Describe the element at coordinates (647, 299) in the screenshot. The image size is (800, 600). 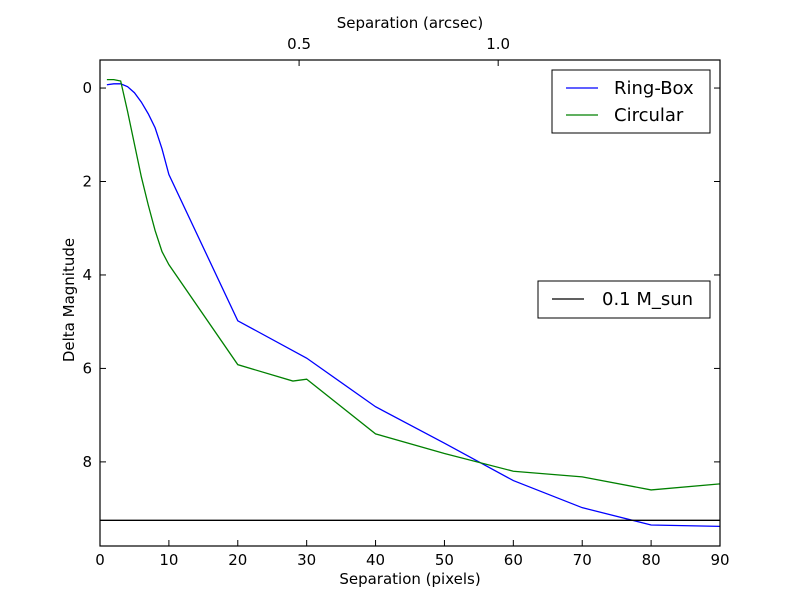
I see `legend-label-0-1-m-sun: 0.1 M_sun` at that location.